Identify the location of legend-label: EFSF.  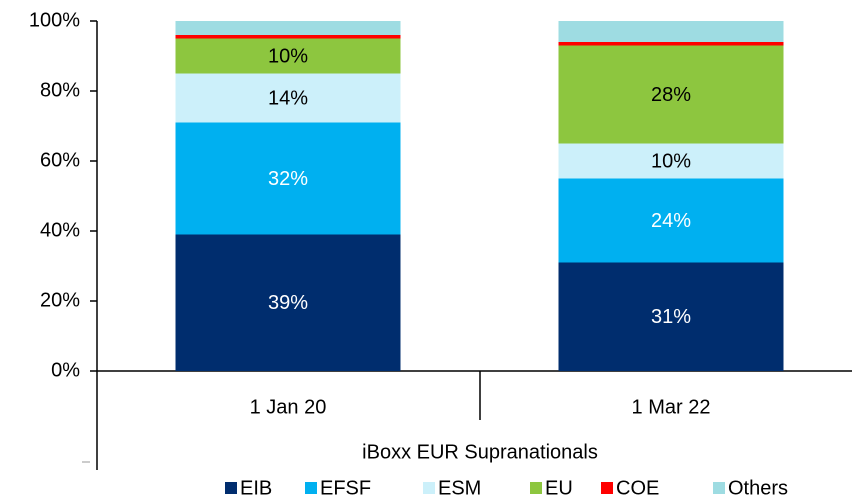
(345, 488).